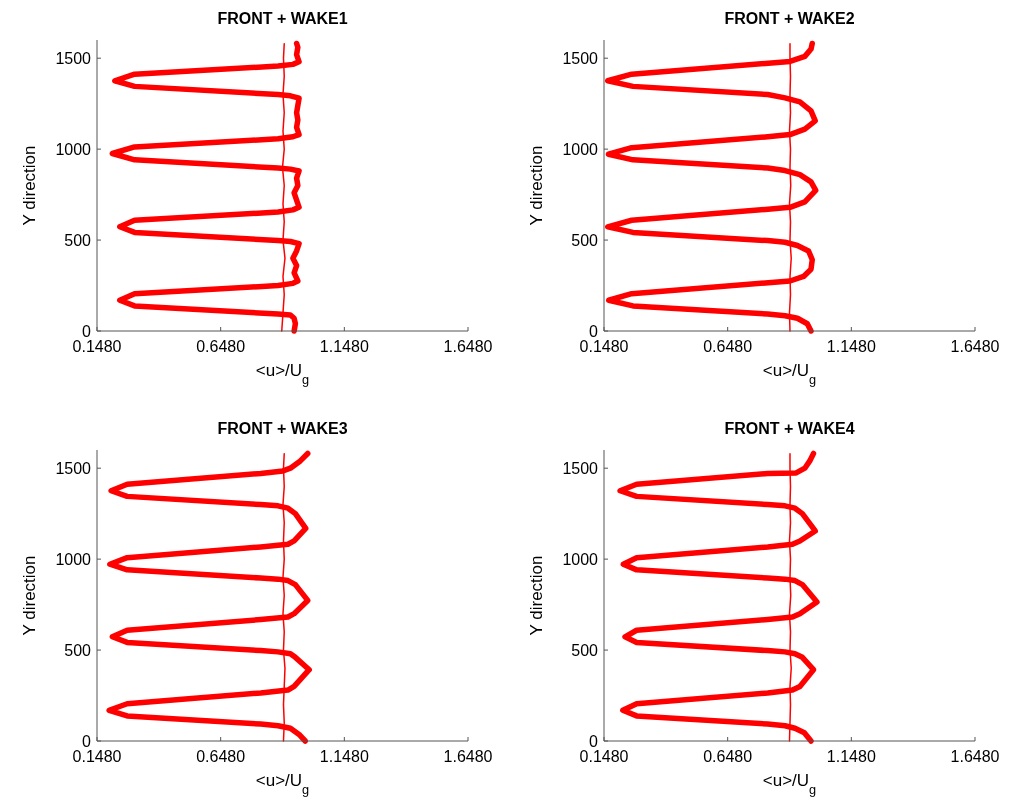  I want to click on chart-title: FRONT + WAKE2, so click(789, 18).